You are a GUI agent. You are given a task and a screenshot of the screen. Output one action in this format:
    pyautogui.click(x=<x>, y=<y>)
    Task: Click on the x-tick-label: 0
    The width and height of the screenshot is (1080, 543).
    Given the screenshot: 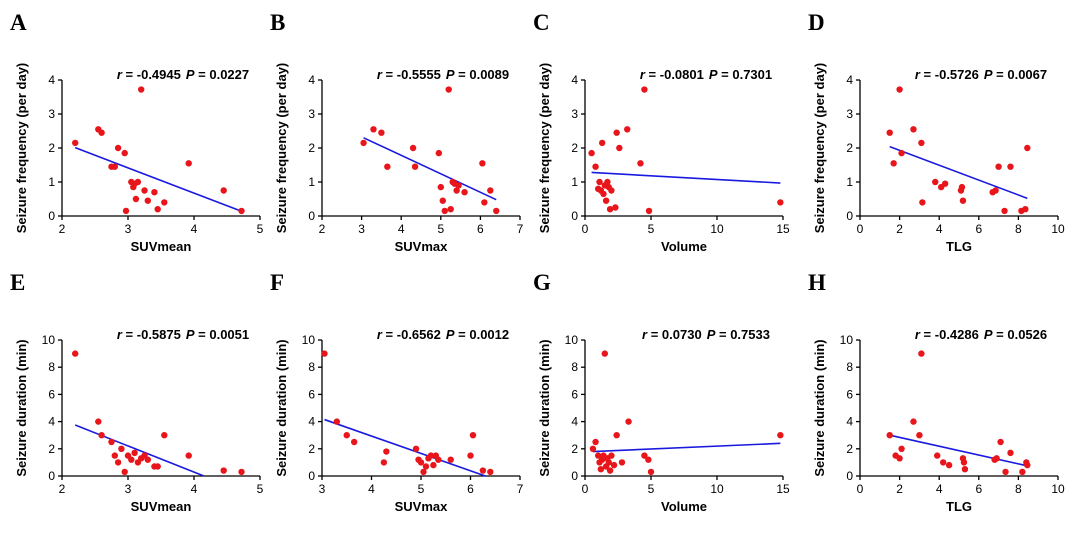 What is the action you would take?
    pyautogui.click(x=860, y=229)
    